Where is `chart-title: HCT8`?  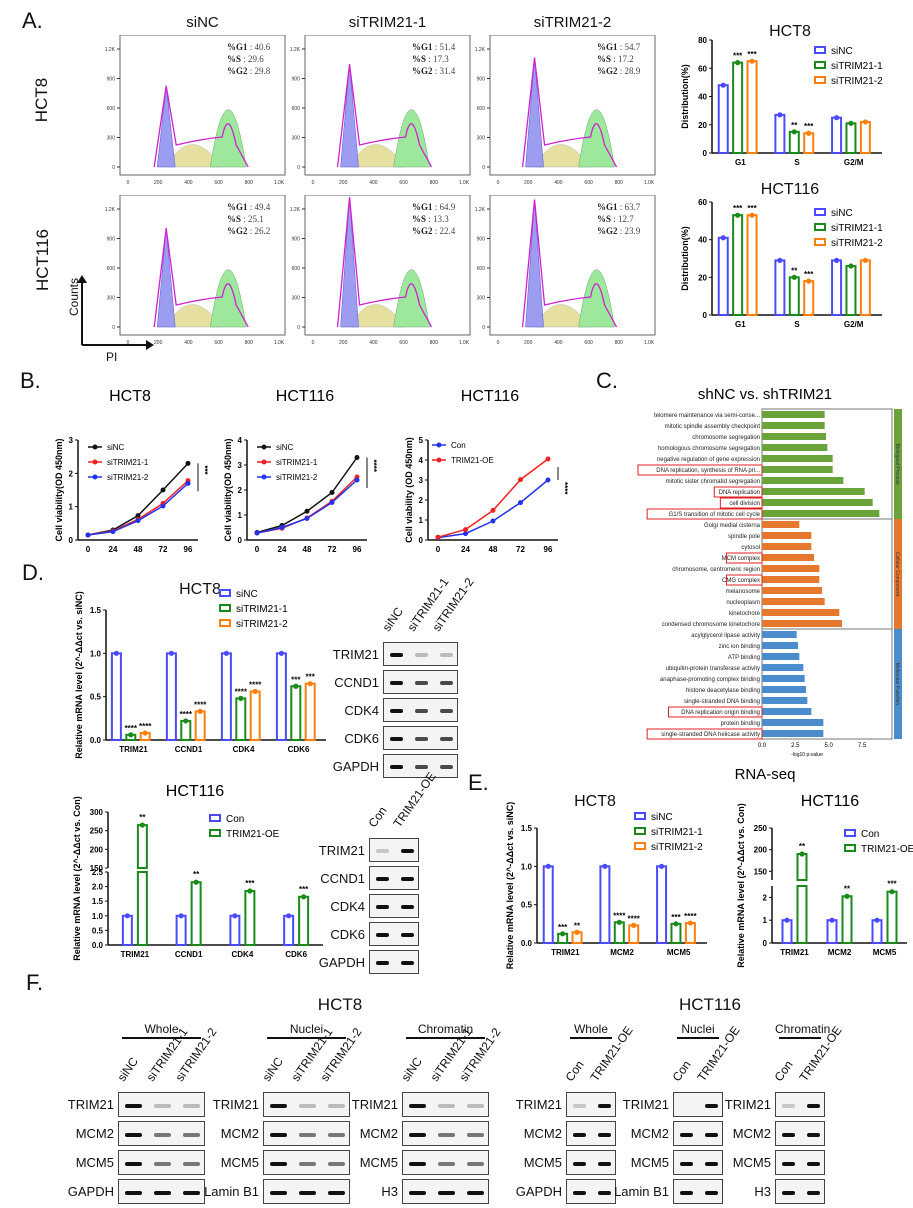
chart-title: HCT8 is located at coordinates (790, 31).